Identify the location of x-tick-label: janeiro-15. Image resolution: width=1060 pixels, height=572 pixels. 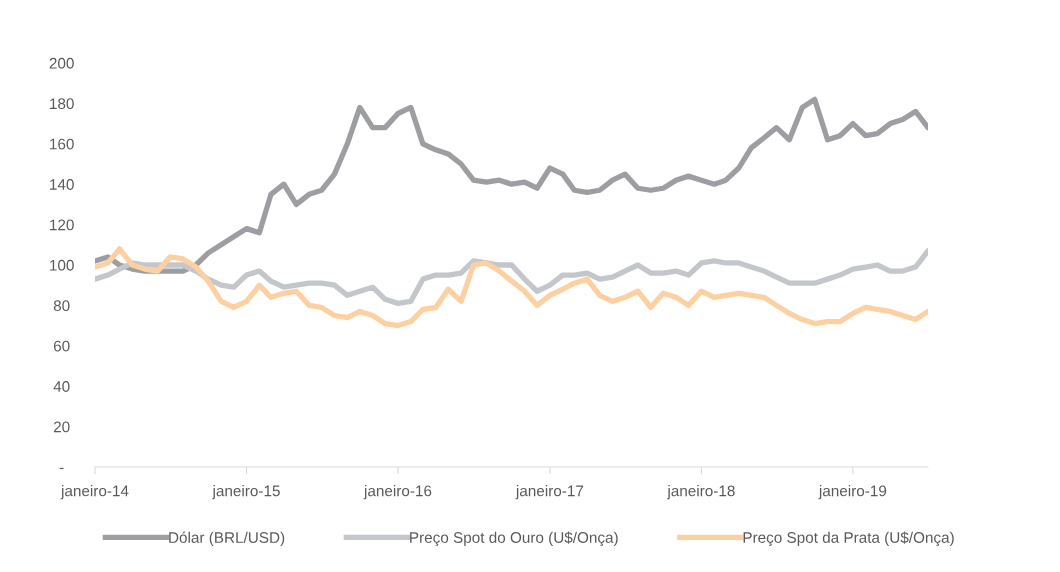
(246, 492).